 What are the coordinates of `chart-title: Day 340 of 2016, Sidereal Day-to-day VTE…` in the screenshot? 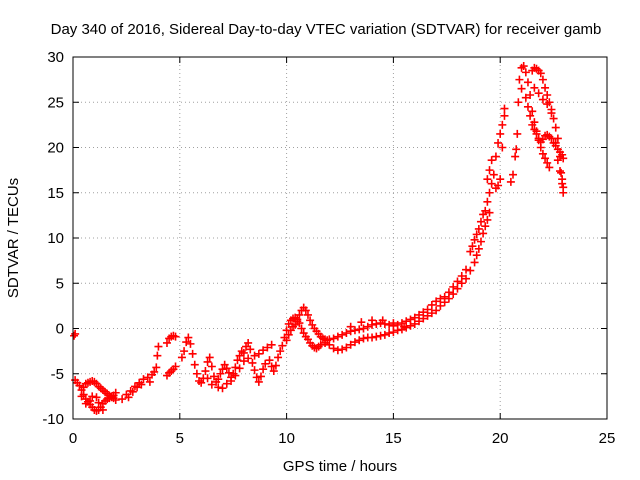 It's located at (326, 29).